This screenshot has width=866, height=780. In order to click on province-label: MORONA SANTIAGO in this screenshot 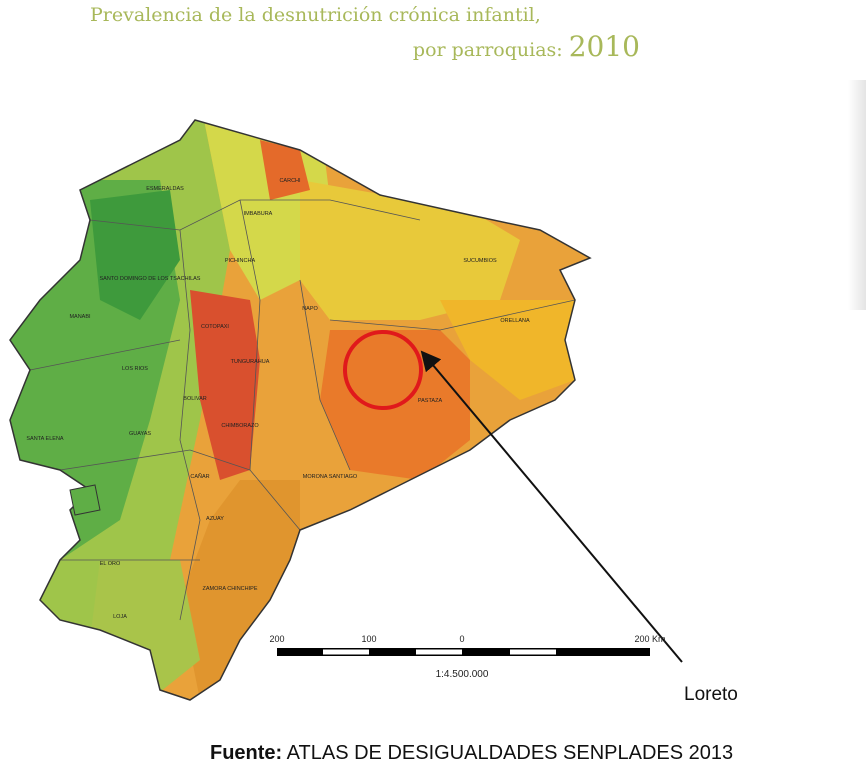, I will do `click(330, 477)`.